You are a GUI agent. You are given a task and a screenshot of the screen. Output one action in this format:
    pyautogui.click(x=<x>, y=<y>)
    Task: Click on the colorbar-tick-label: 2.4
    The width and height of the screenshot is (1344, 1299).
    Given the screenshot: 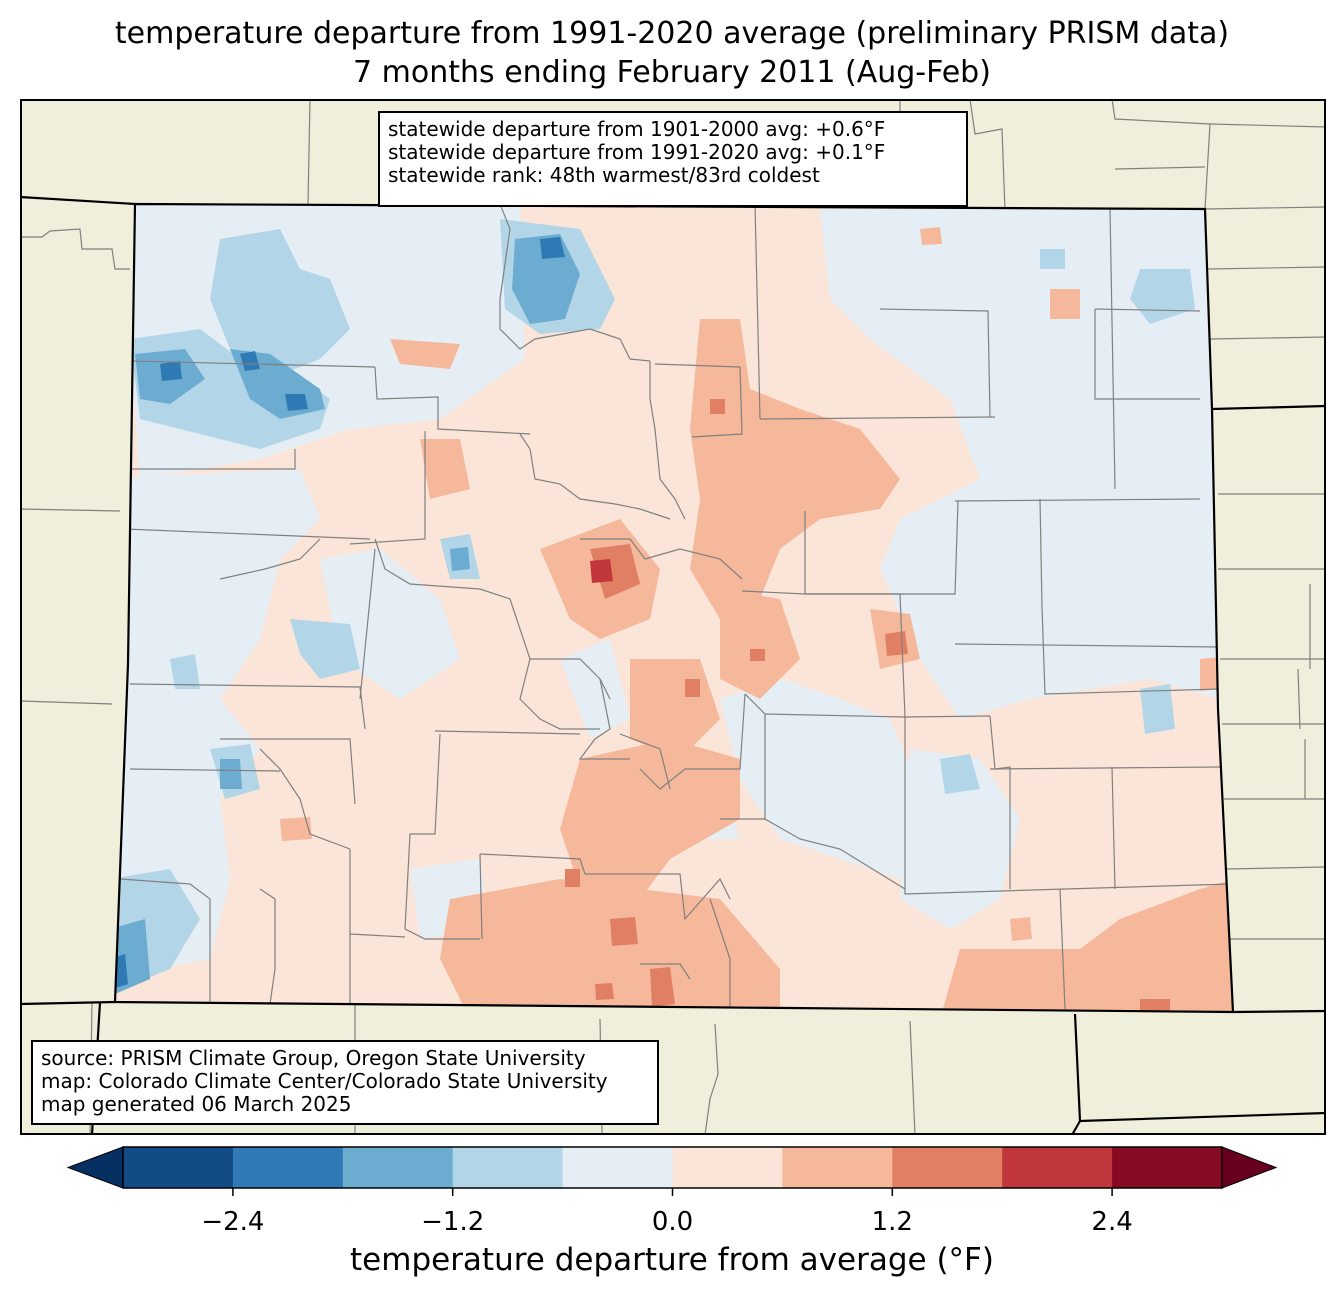 What is the action you would take?
    pyautogui.click(x=1111, y=1222)
    